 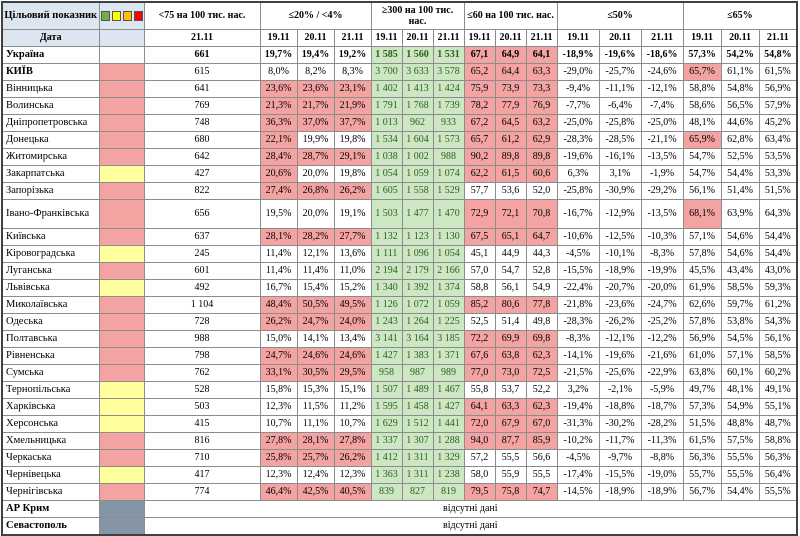 I want to click on group-header-incidence-75: <75 на 100 тис. нас., so click(x=202, y=15).